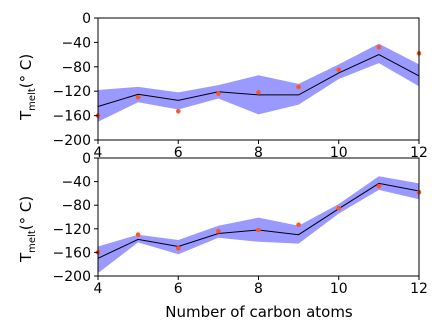  I want to click on bottom-ytick-label: 0, so click(86, 159).